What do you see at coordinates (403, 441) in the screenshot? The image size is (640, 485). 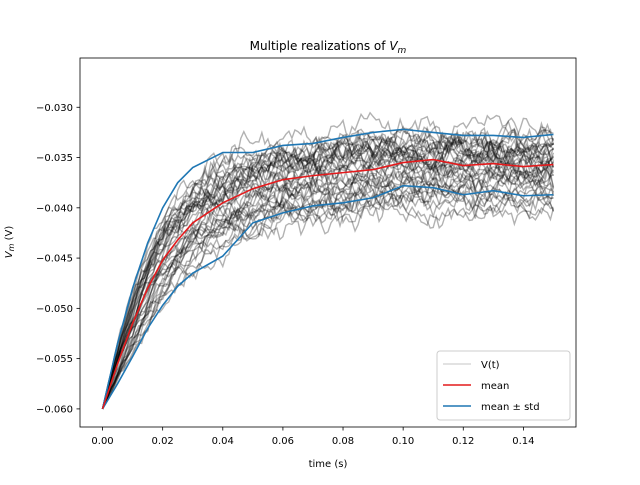 I see `x-tick-label: 0.10` at bounding box center [403, 441].